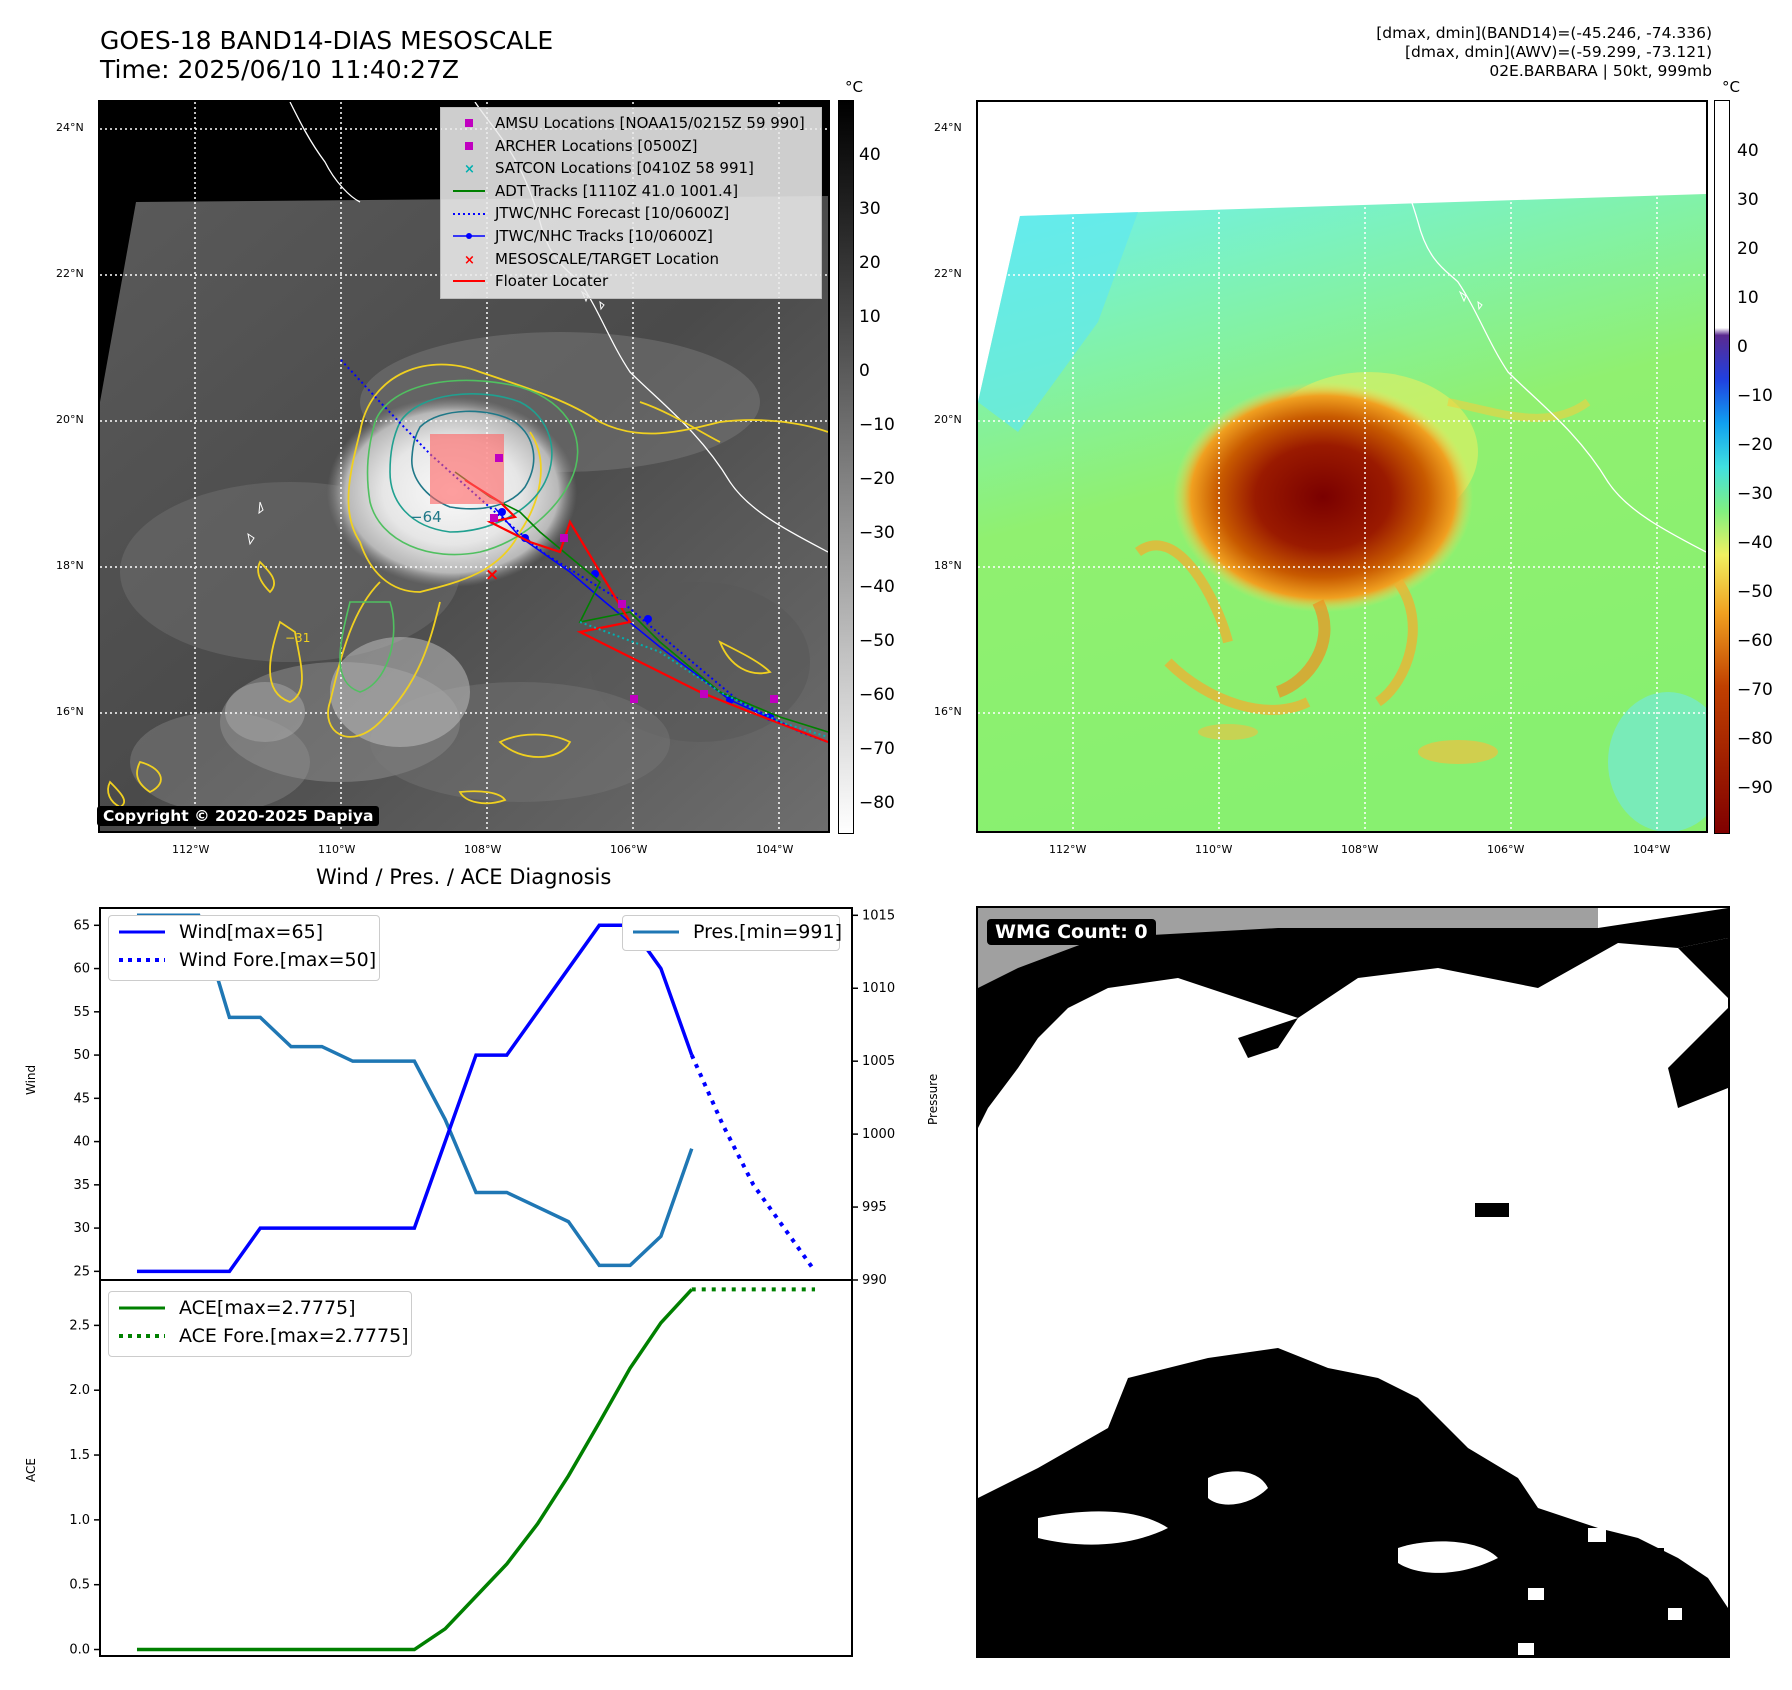 Image resolution: width=1792 pixels, height=1690 pixels. Describe the element at coordinates (244, 932) in the screenshot. I see `legend-wind: Wind[max=65]` at that location.